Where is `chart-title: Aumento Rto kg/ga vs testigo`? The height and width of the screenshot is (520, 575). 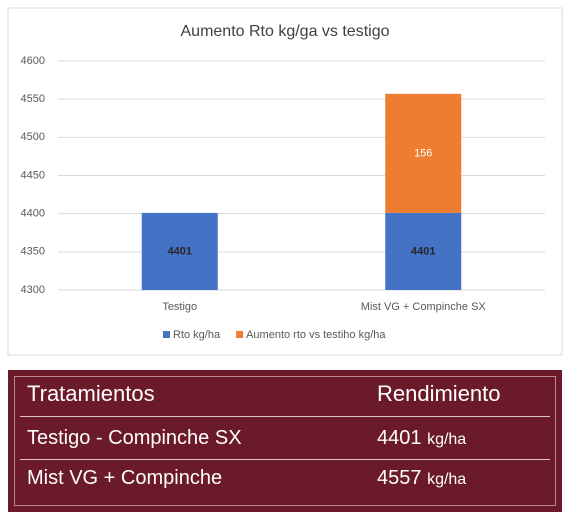
chart-title: Aumento Rto kg/ga vs testigo is located at coordinates (285, 31).